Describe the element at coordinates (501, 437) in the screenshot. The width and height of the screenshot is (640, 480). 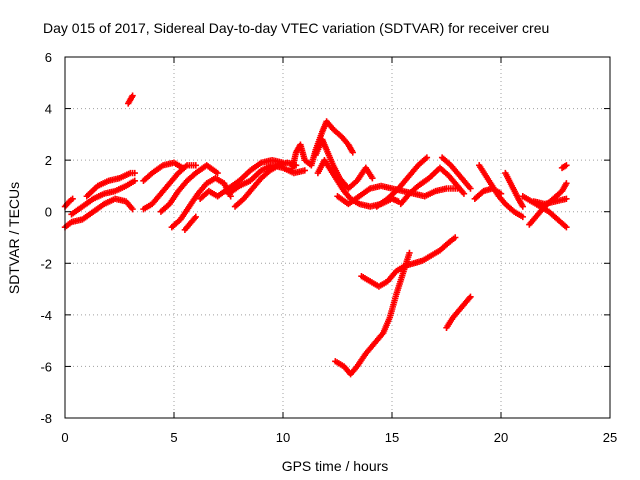
I see `x-tick-label: 20` at that location.